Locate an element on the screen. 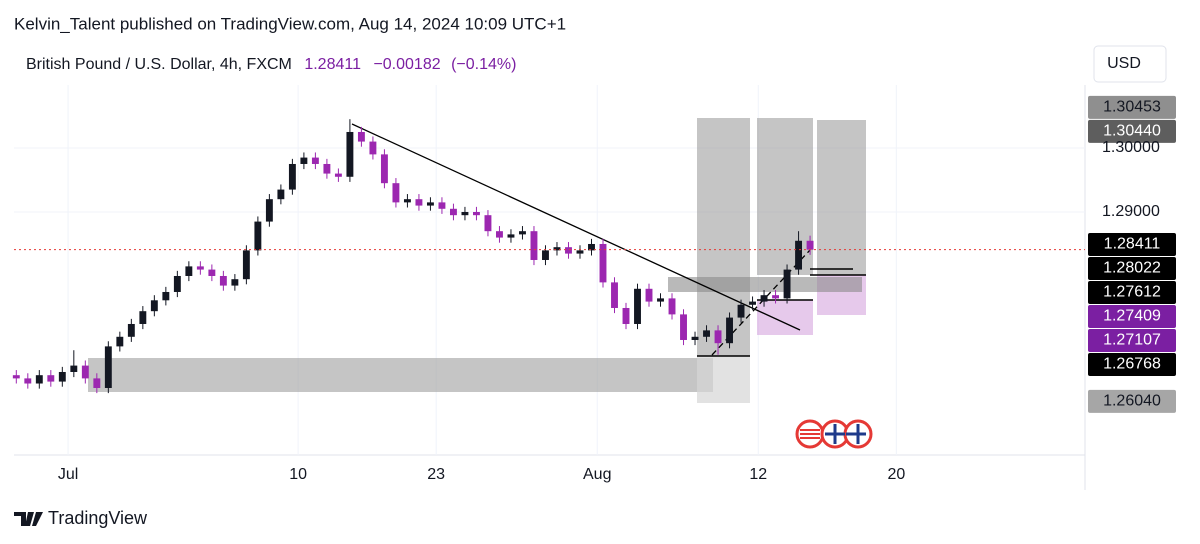  zone is located at coordinates (400, 375).